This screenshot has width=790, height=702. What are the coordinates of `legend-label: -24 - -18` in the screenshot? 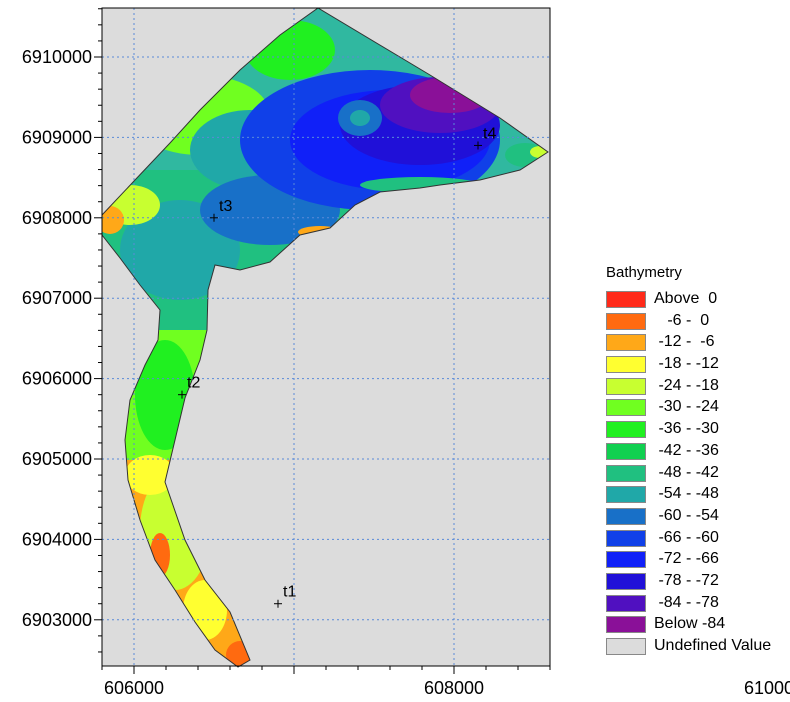 It's located at (686, 385).